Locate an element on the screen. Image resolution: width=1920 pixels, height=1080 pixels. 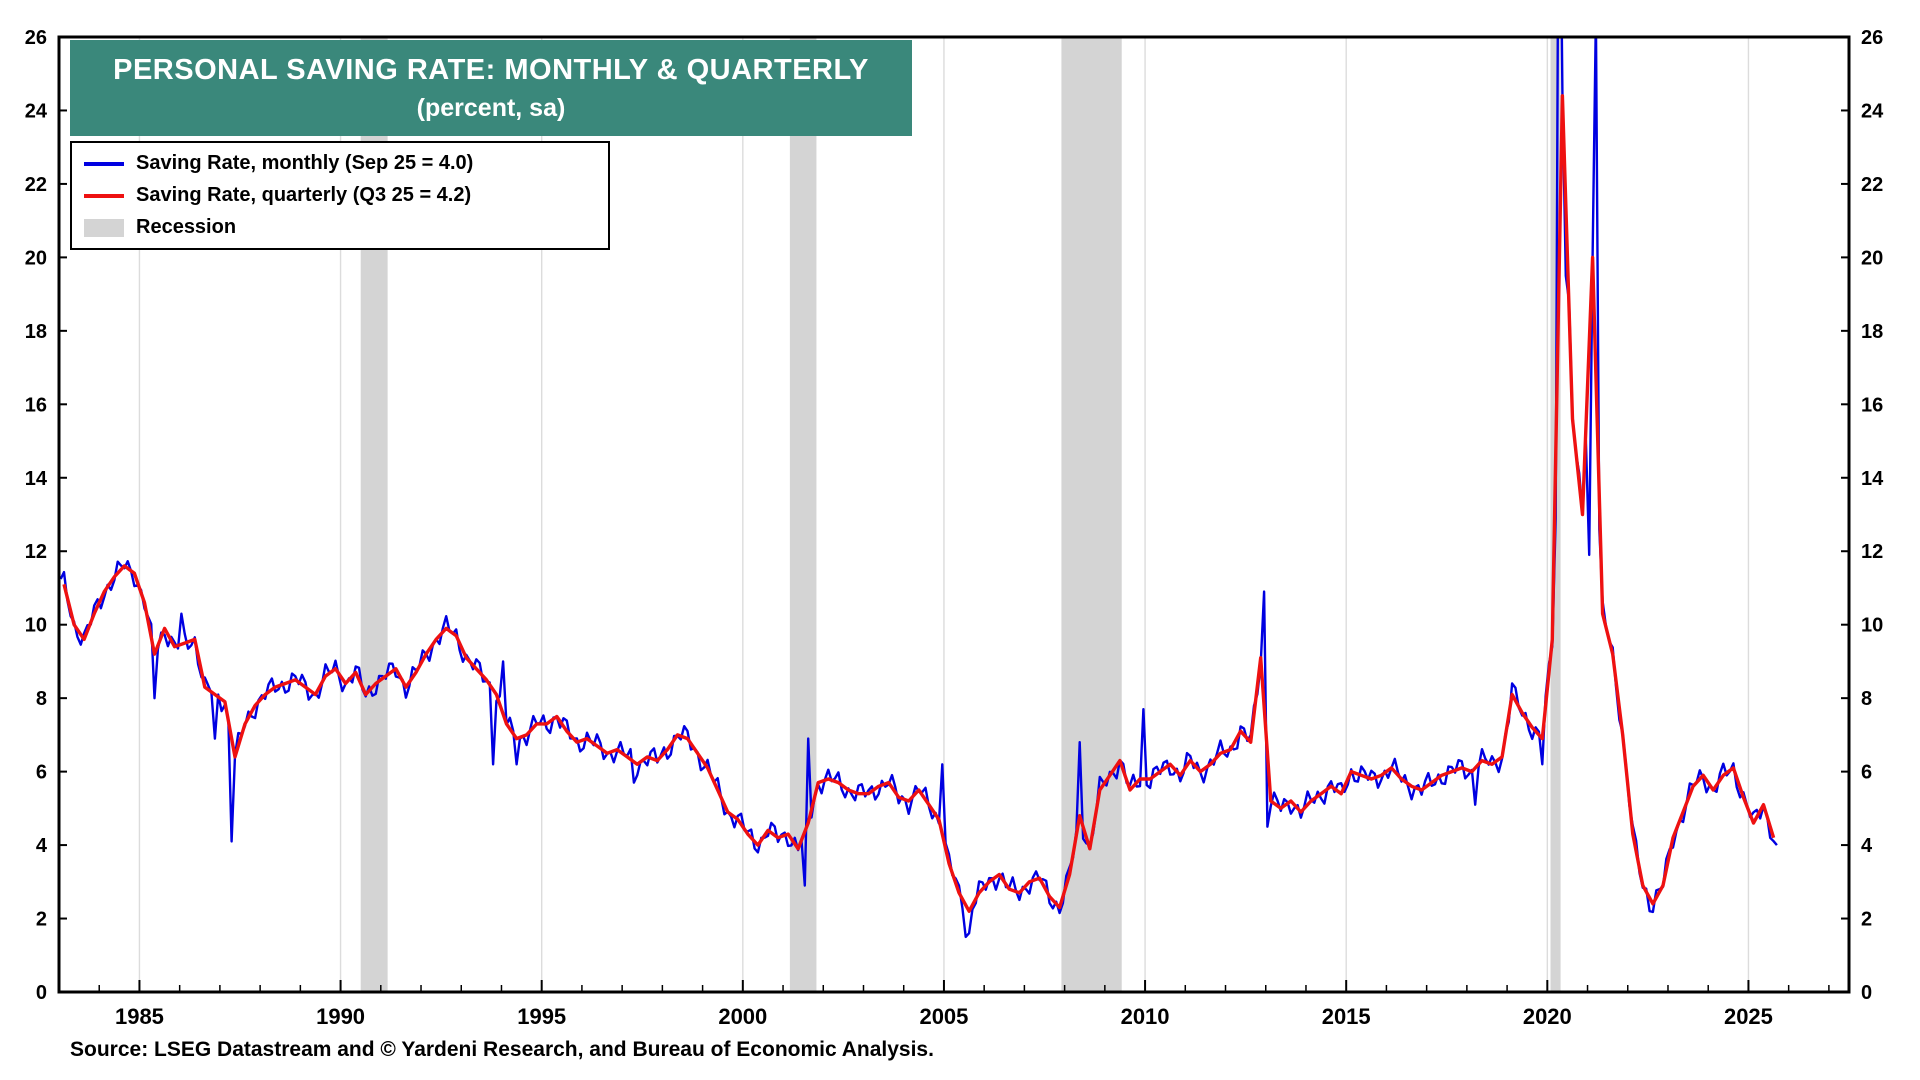
legend-item-monthly: Saving Rate, monthly (Sep 25 = 4.0) is located at coordinates (340, 163).